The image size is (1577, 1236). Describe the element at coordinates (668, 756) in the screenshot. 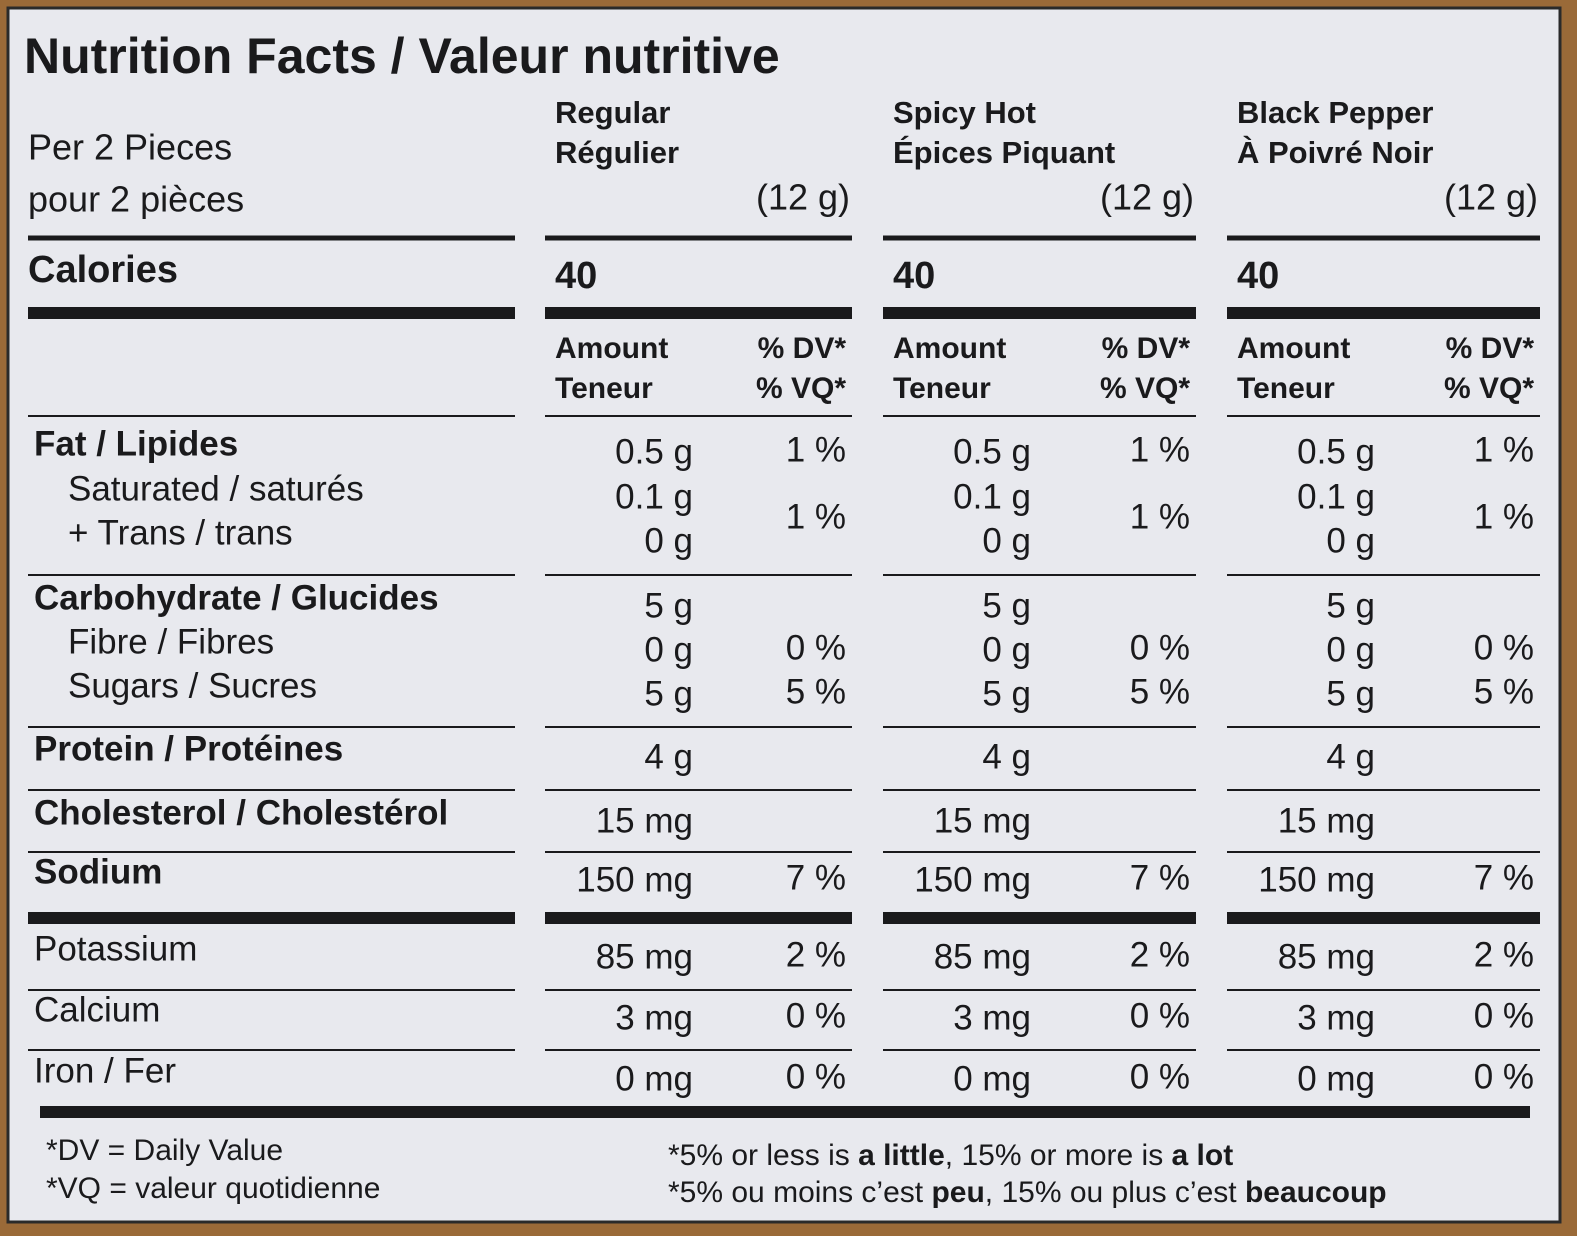

I see `amount: 4 g` at that location.